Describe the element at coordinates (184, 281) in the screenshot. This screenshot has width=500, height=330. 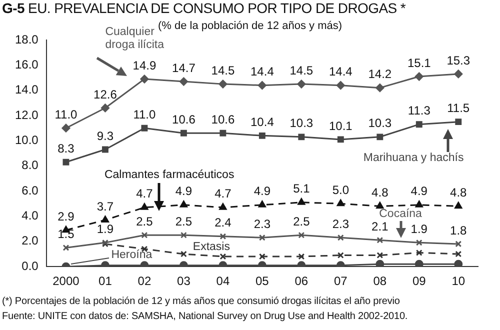
I see `x-tick-label: 03` at that location.